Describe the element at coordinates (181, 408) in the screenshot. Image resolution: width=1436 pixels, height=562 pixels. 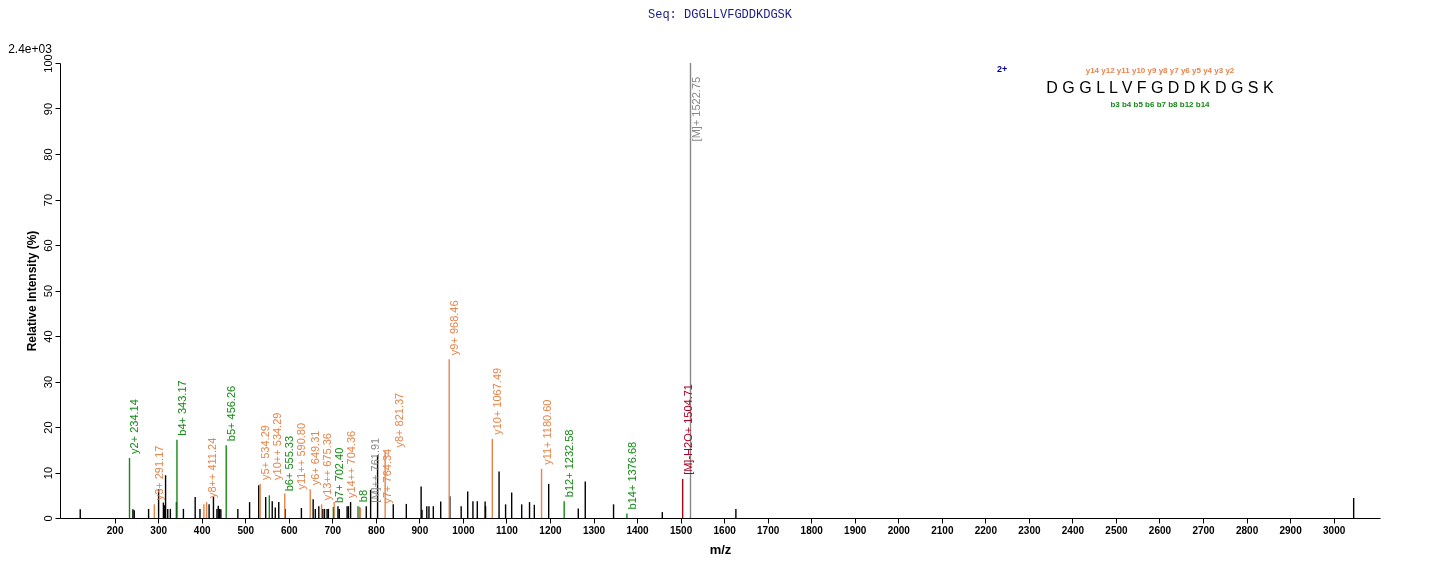
I see `annotation: b4+ 343.17` at that location.